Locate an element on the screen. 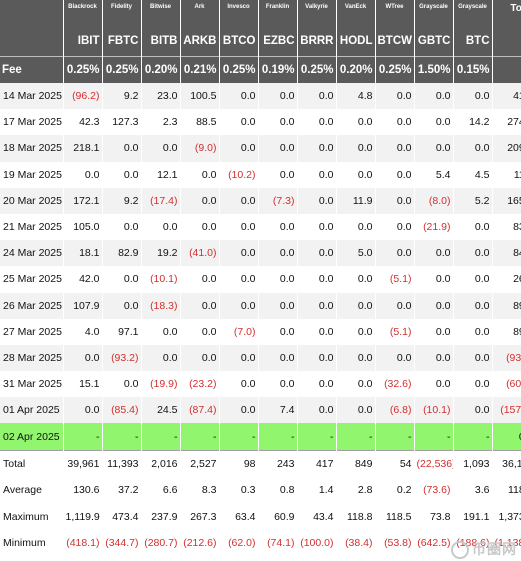 This screenshot has width=521, height=561. stats-cell: (100.0) is located at coordinates (317, 543).